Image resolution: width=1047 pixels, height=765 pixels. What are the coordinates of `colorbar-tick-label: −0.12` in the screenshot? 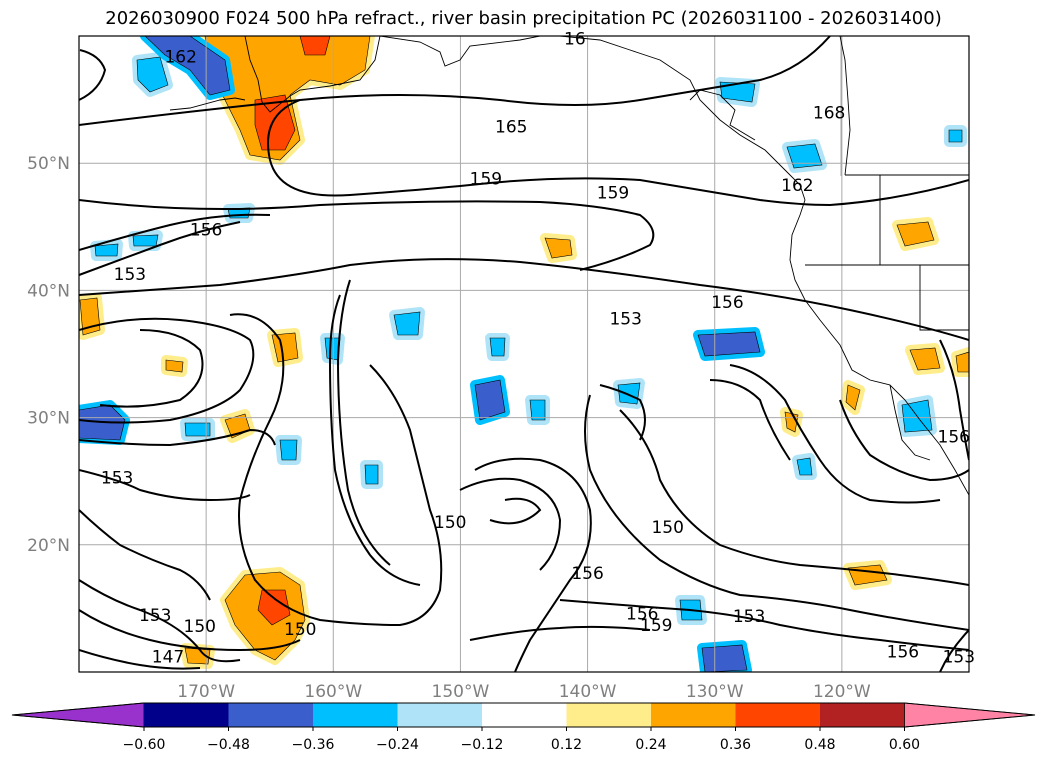 It's located at (482, 745).